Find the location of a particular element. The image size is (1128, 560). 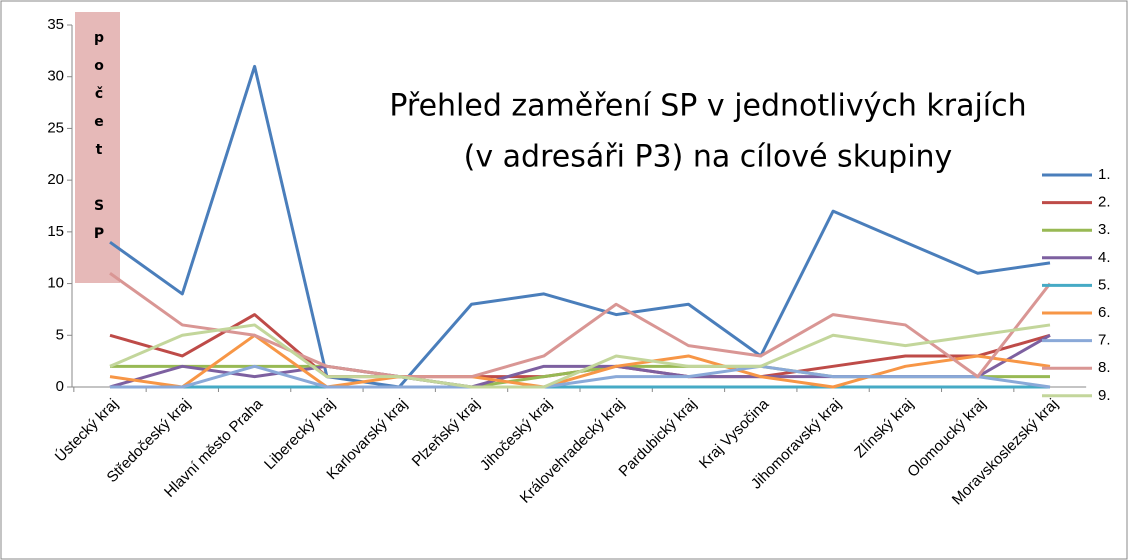

y-tick-label: 35 is located at coordinates (55, 24).